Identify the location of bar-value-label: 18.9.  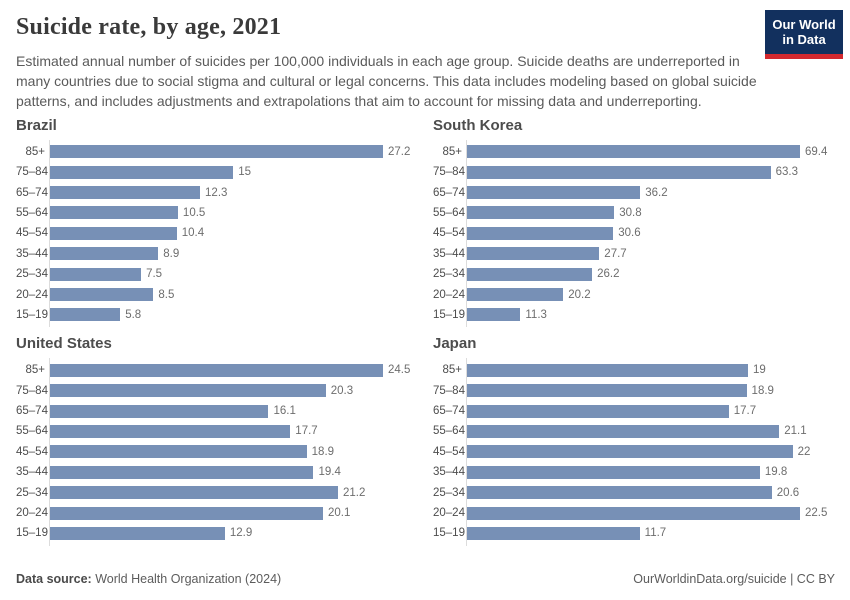
(323, 451).